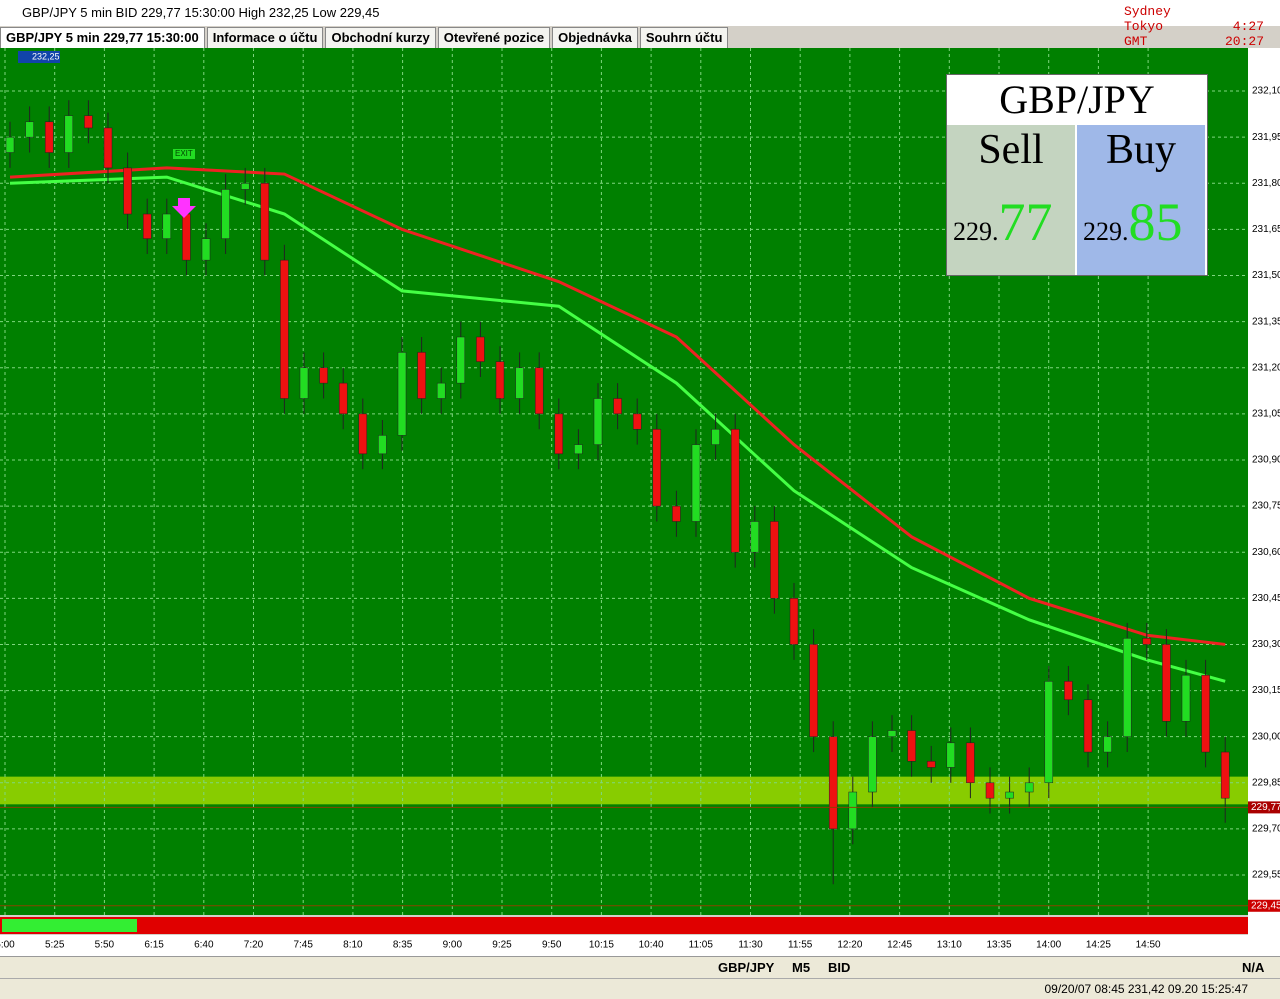  I want to click on price-marker-label: 229,77, so click(1265, 807).